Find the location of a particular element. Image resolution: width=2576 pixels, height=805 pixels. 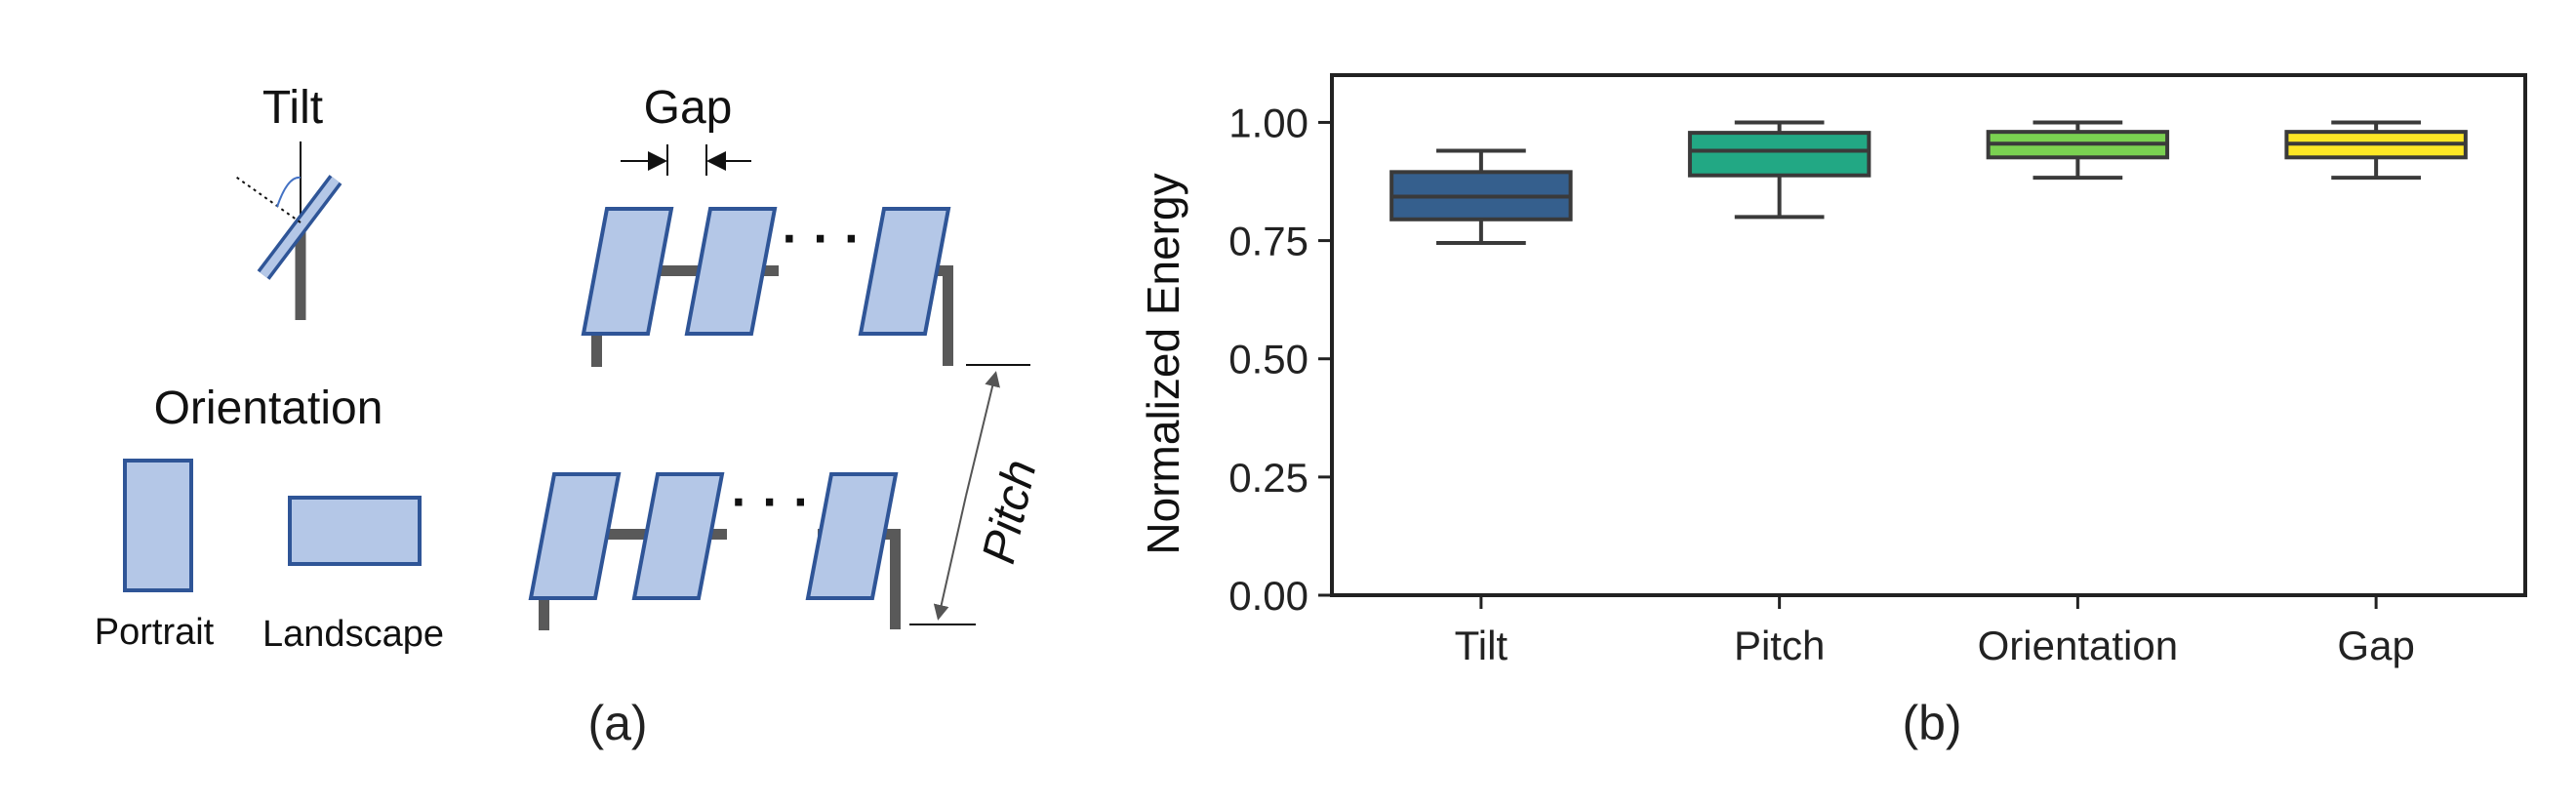

tilt-angle-arc is located at coordinates (289, 192).